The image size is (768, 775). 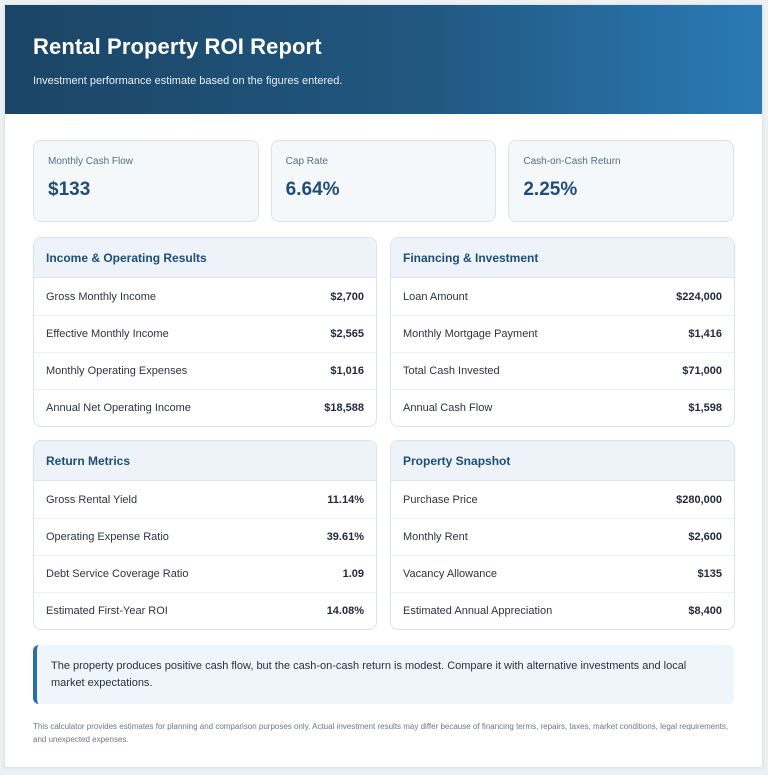 What do you see at coordinates (345, 537) in the screenshot?
I see `row-value: 39.61%` at bounding box center [345, 537].